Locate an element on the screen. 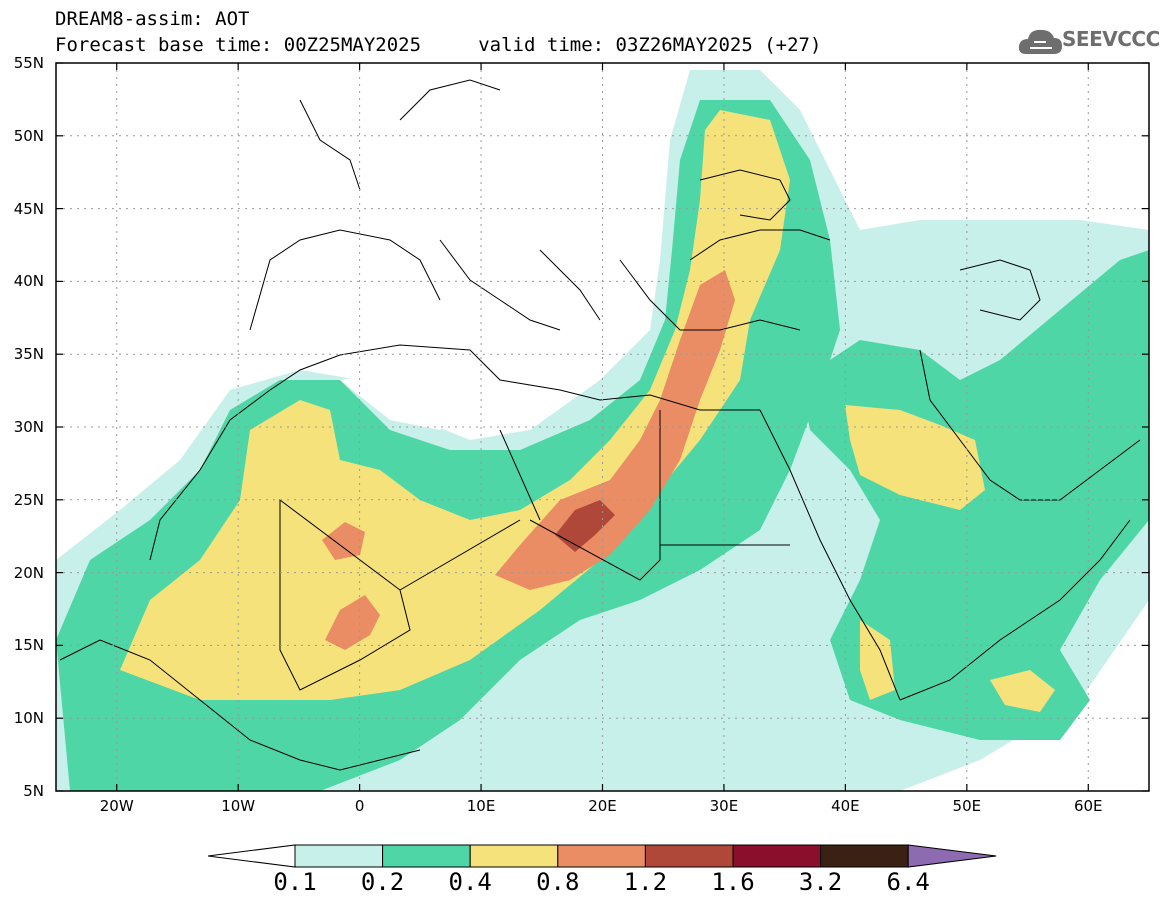  lat-label: 5N is located at coordinates (33, 791).